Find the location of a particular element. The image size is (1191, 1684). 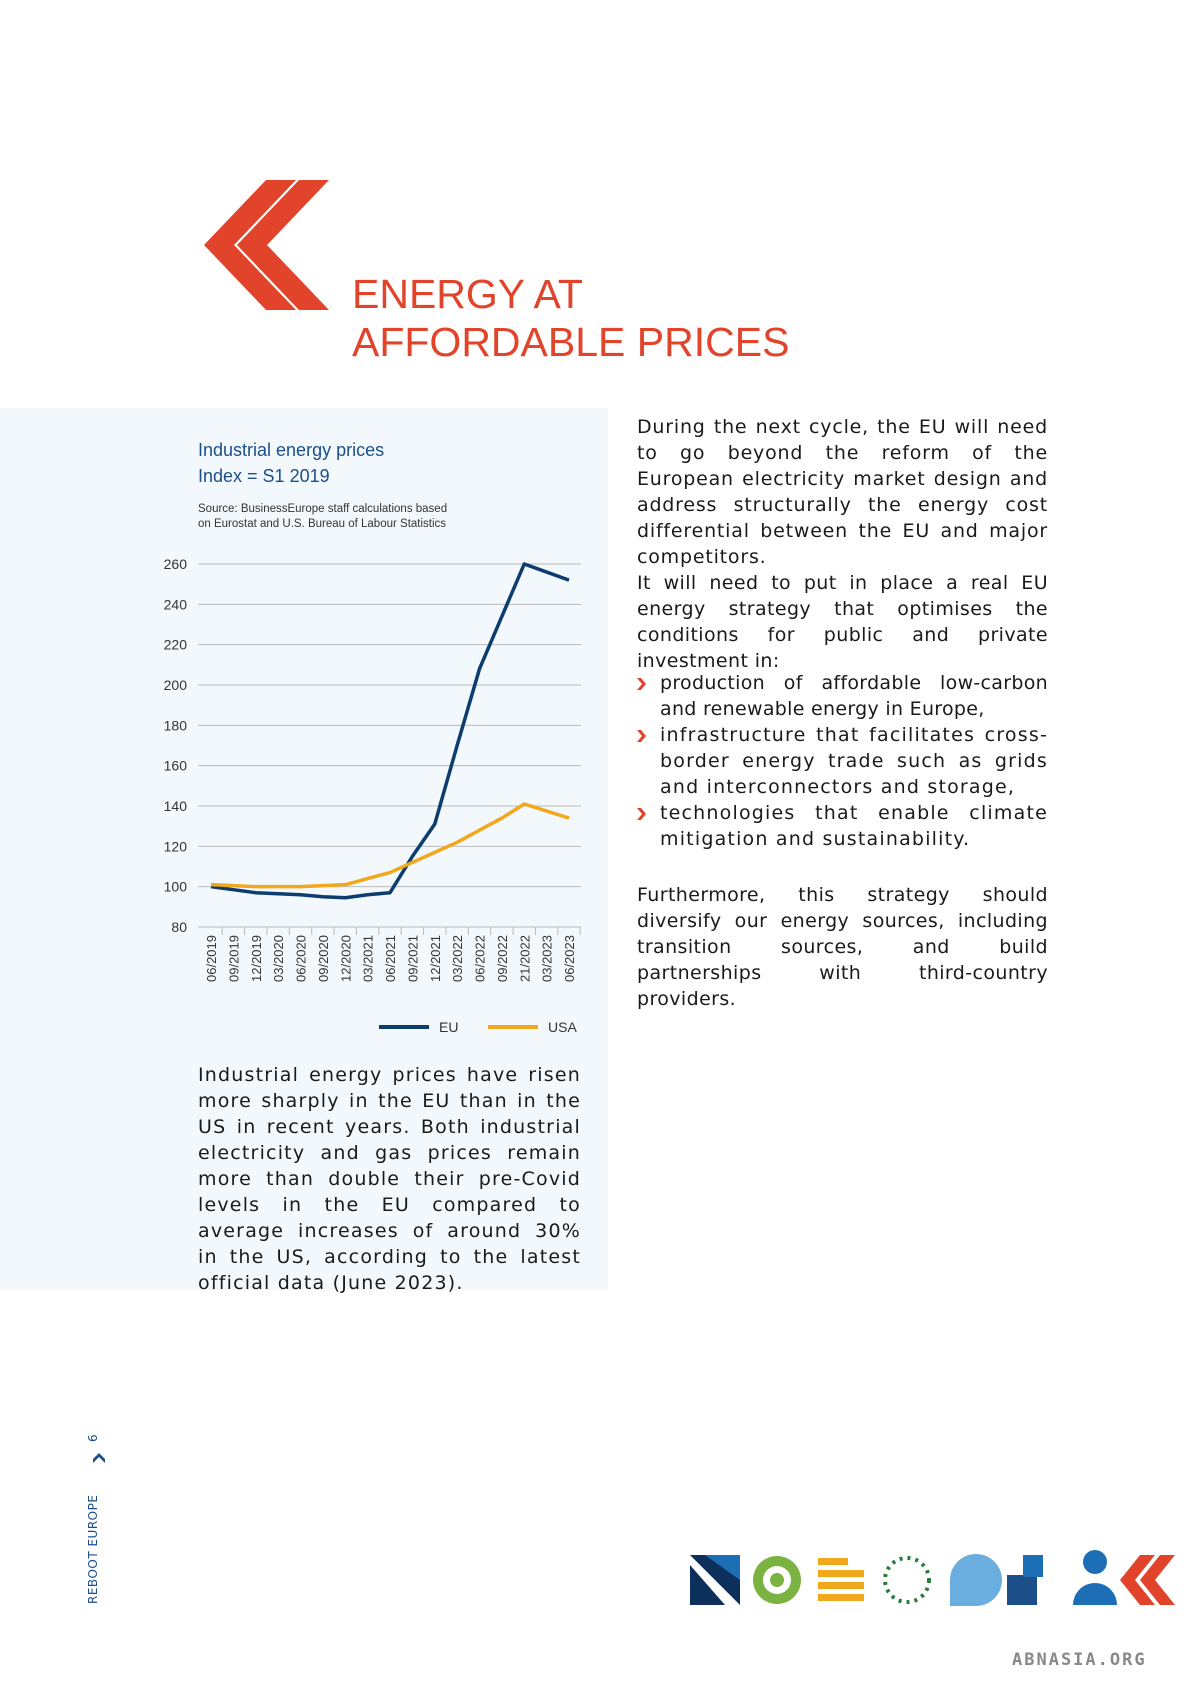

x-tick-label: 12/2020 is located at coordinates (345, 958).